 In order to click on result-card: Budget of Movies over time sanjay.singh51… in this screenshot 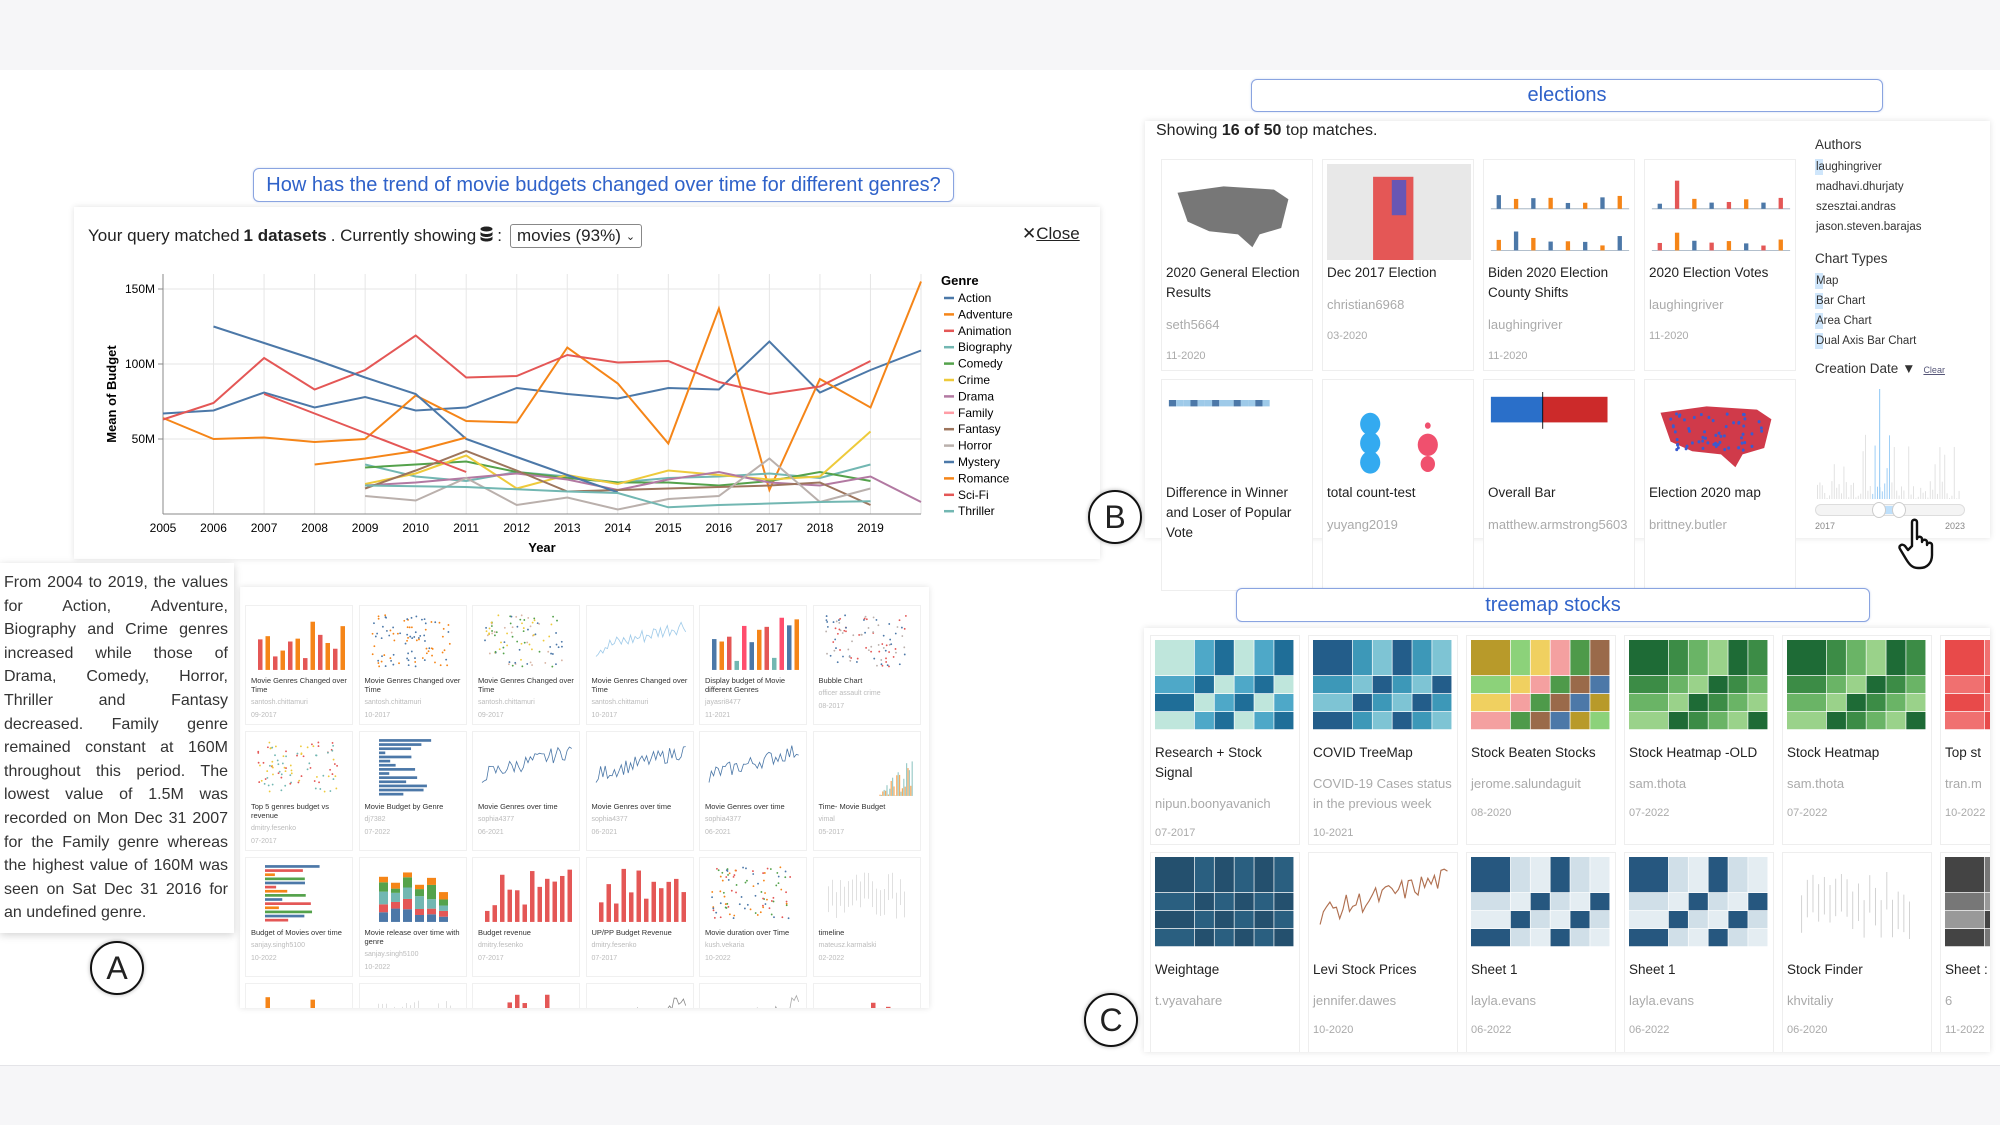, I will do `click(299, 917)`.